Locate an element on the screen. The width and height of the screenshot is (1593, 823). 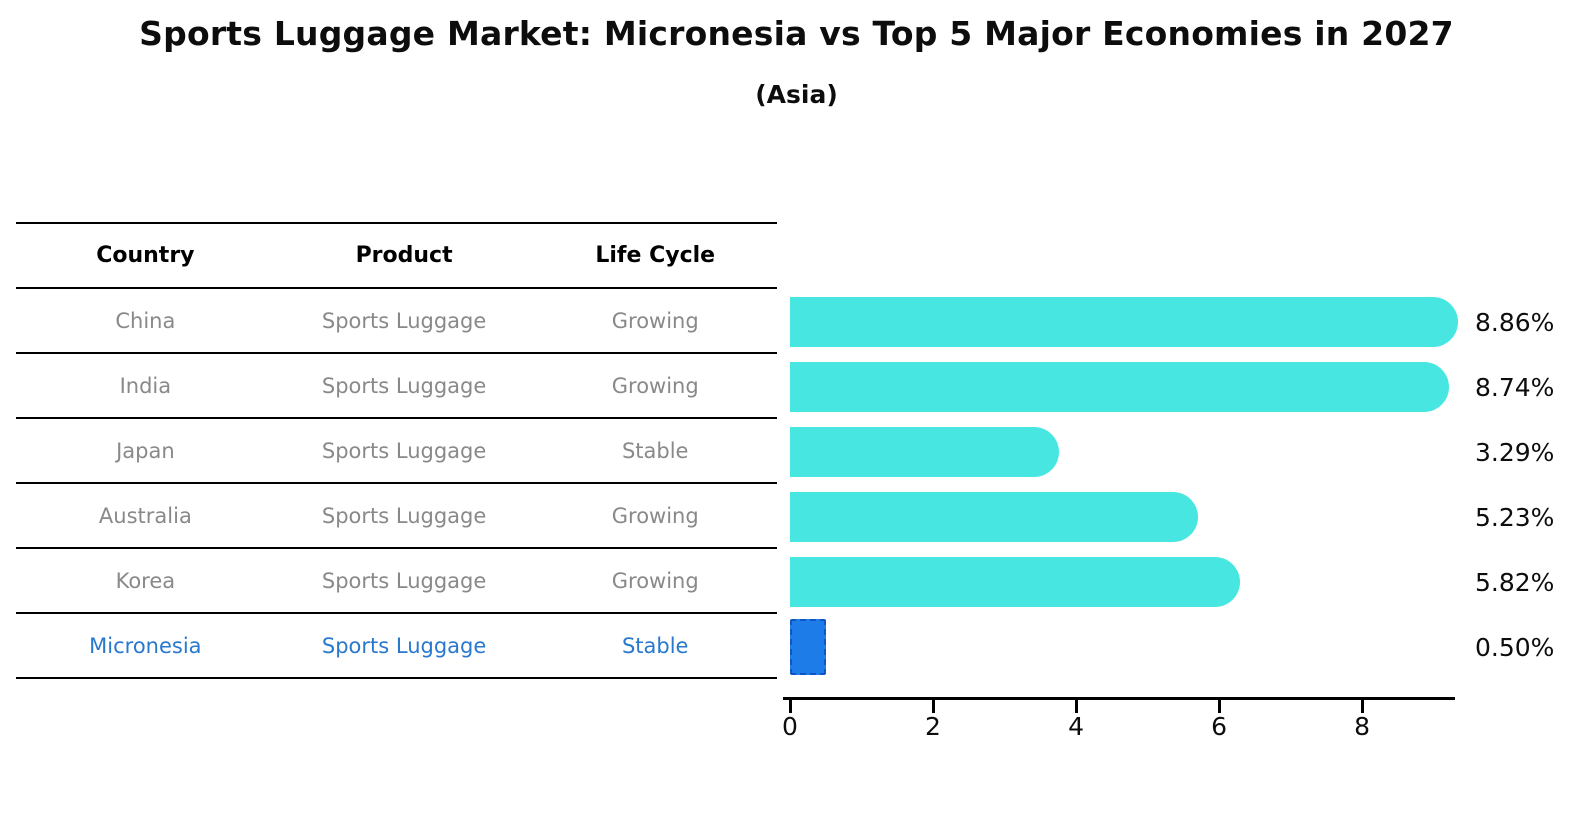
x-axis-tick-label: 4 is located at coordinates (1076, 726).